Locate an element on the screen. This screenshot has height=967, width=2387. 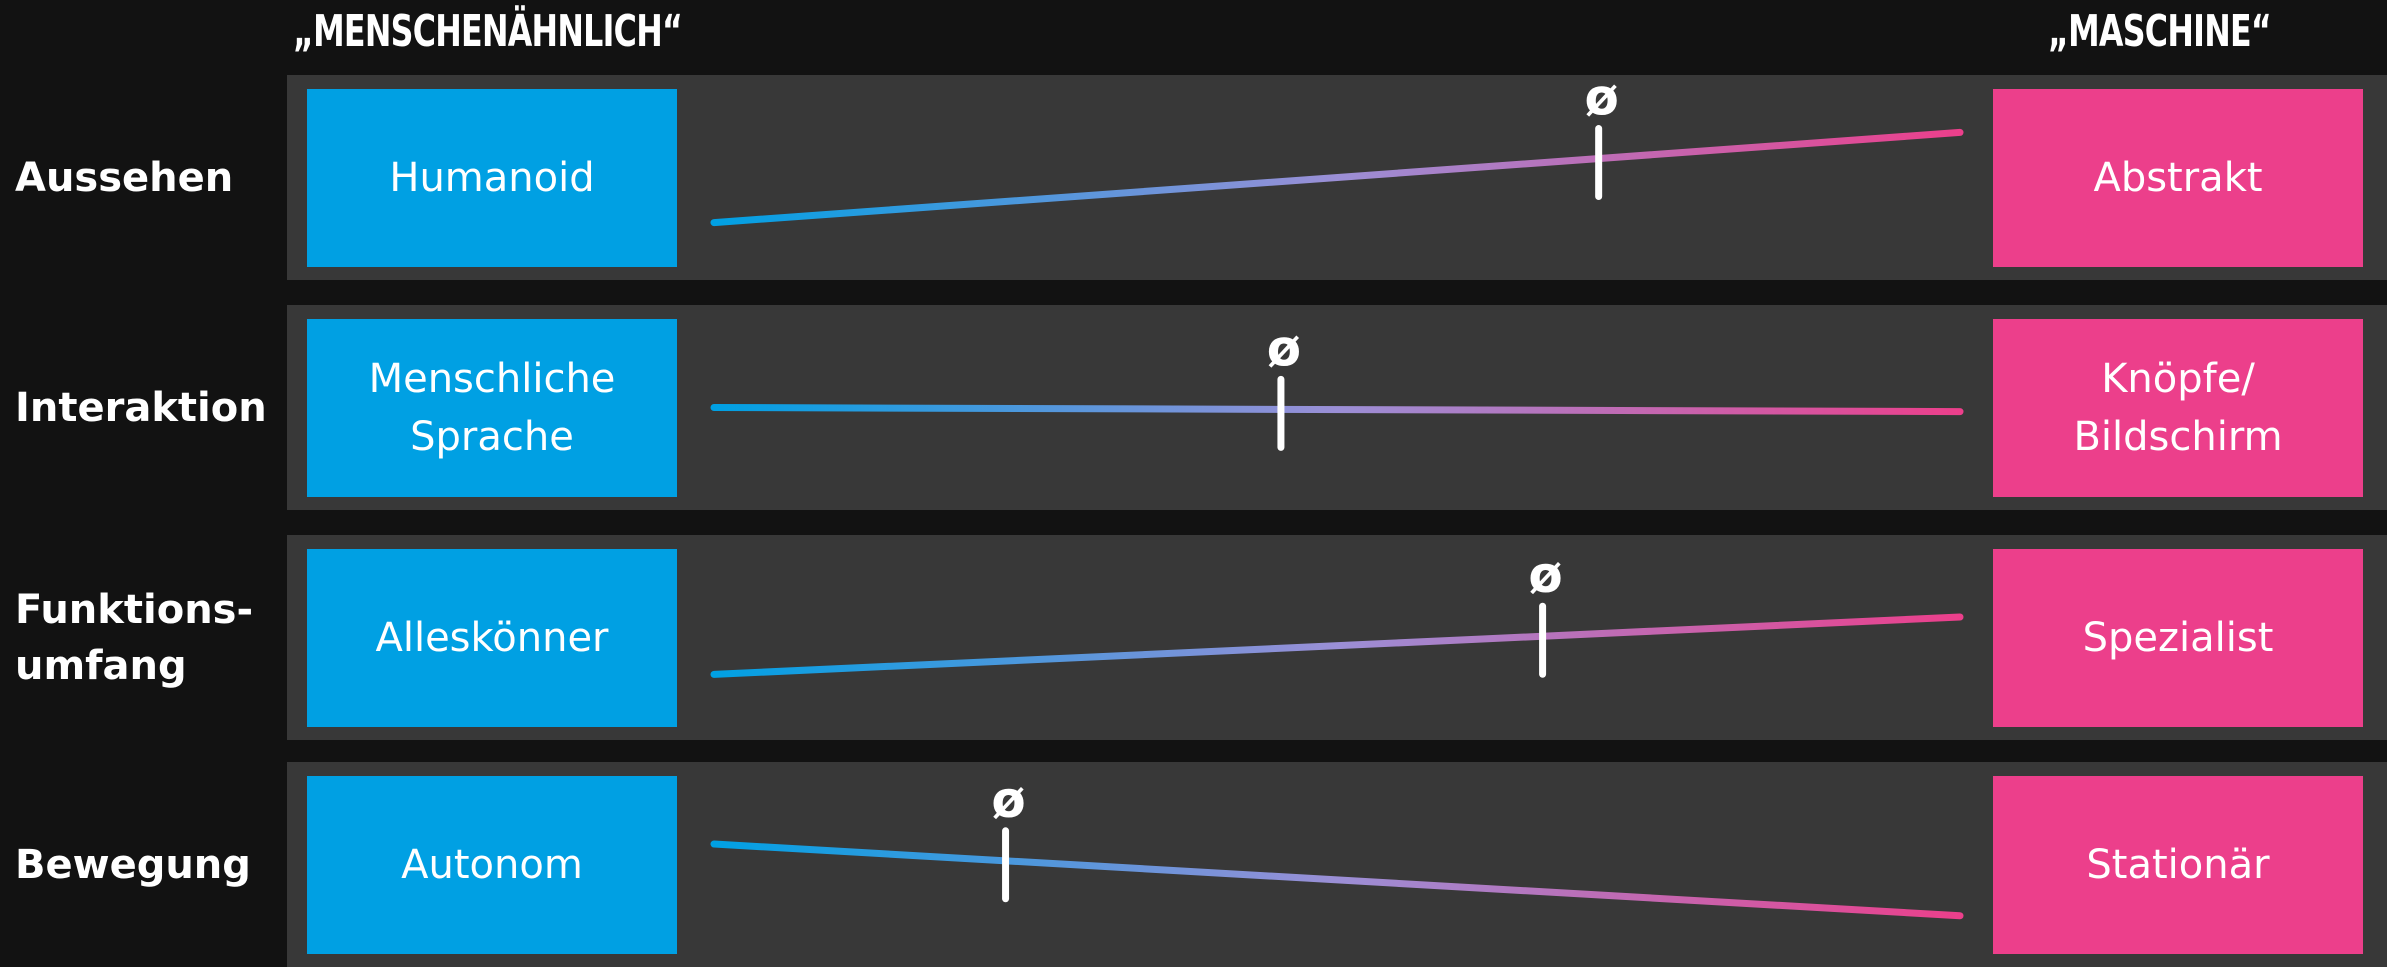
human-pole-box: Alleskönner is located at coordinates (492, 638).